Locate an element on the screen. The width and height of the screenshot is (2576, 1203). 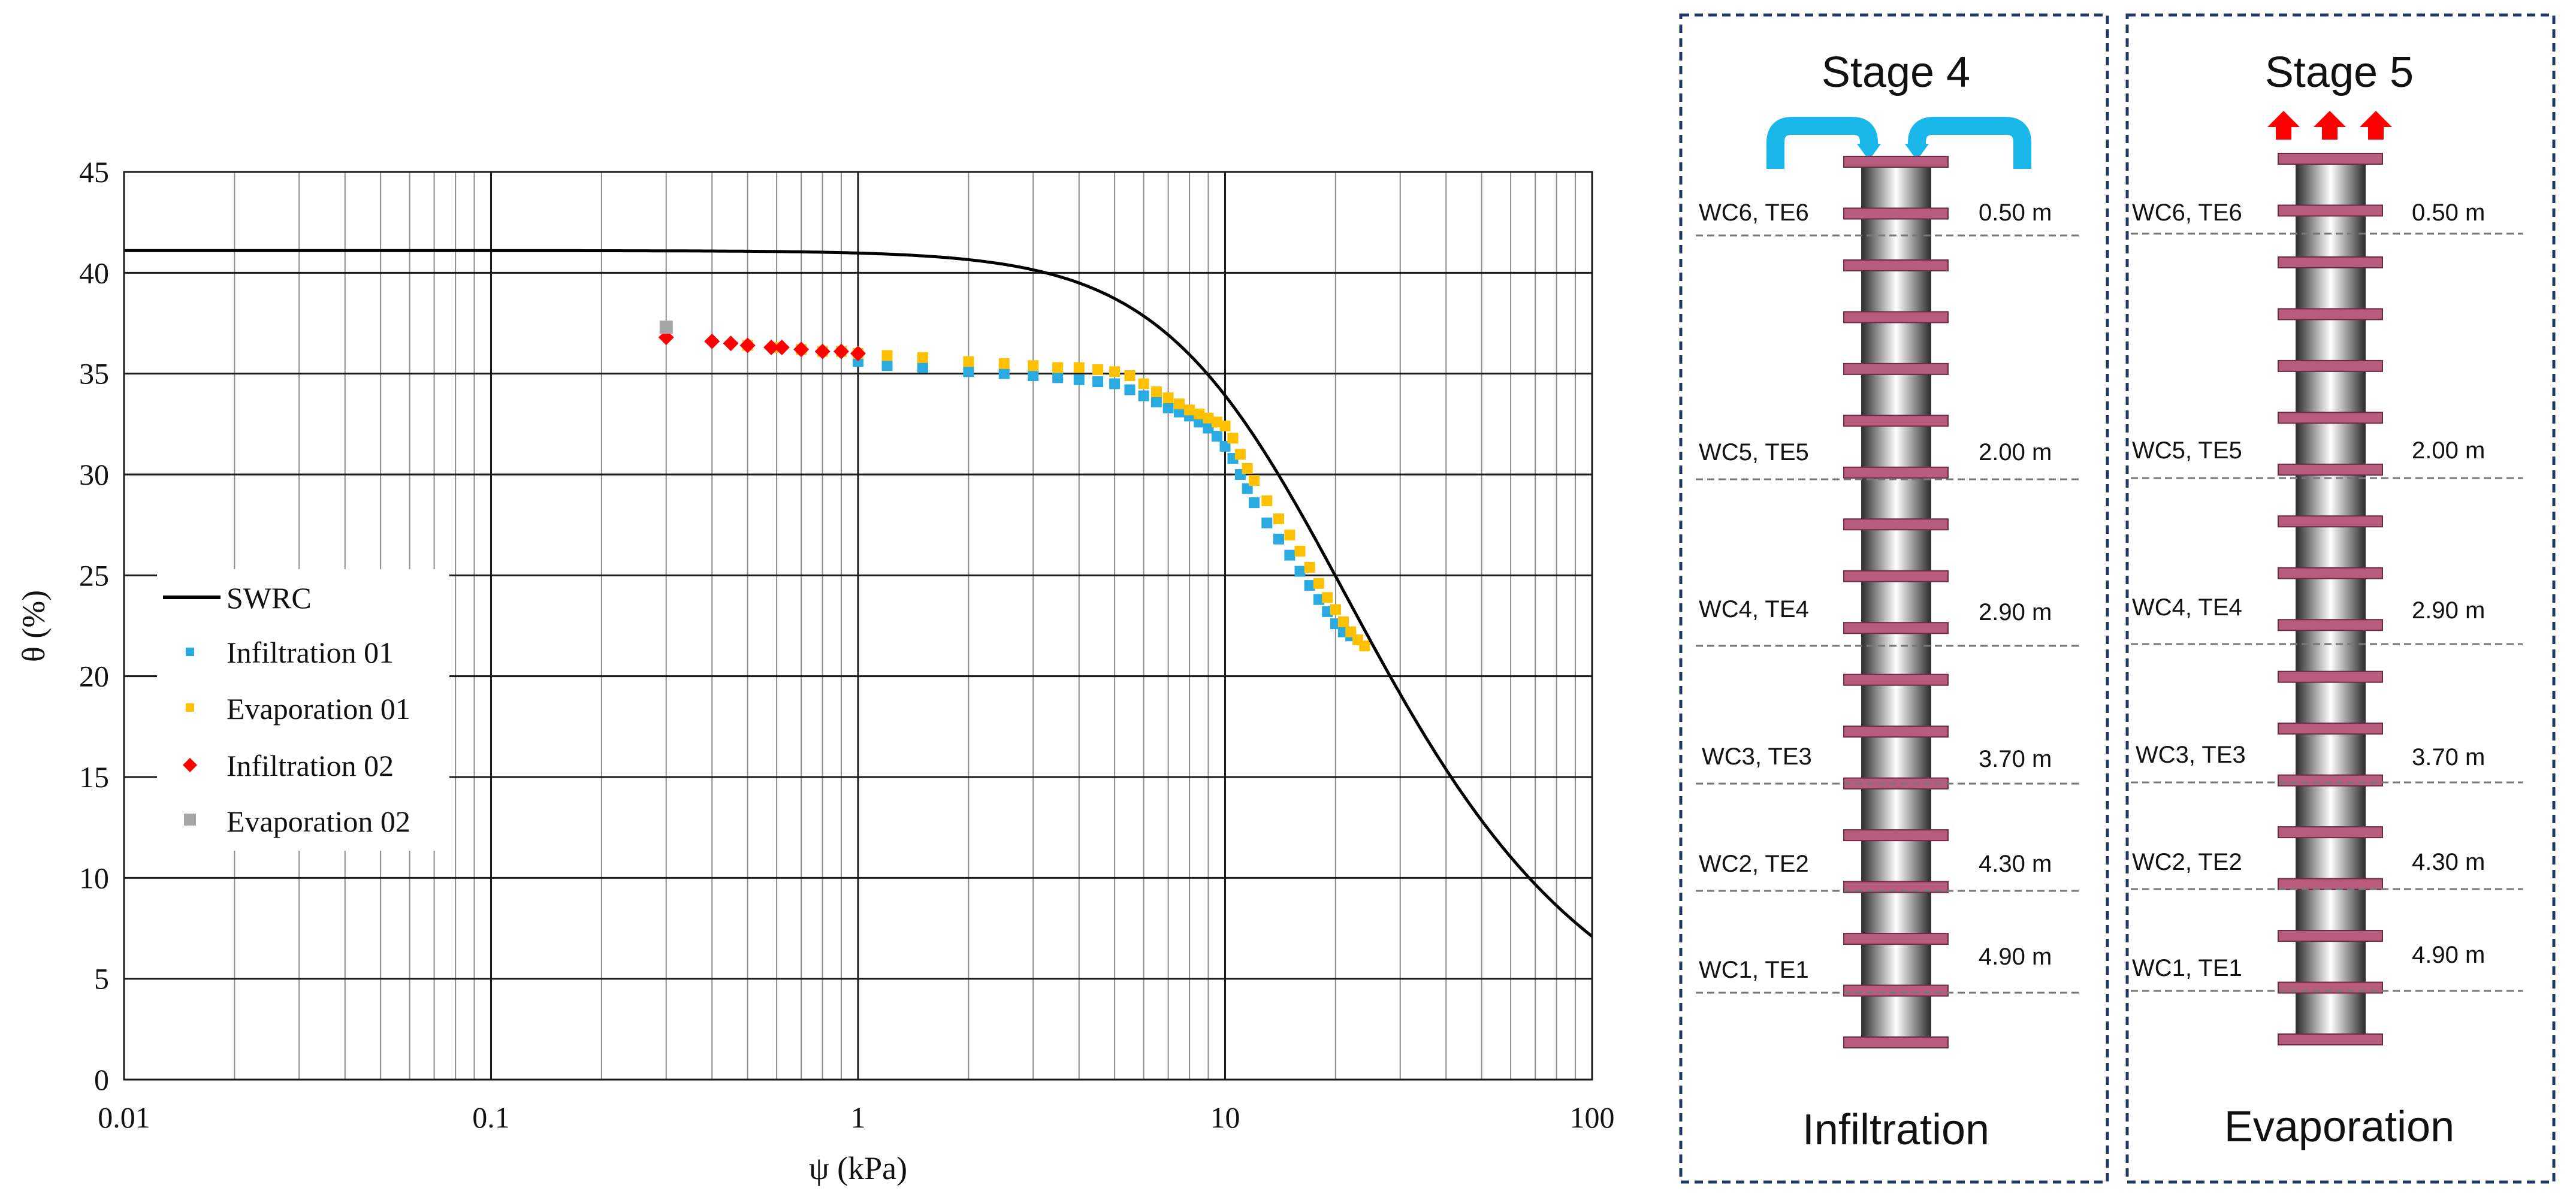
x-tick-label: 0.1 is located at coordinates (491, 1117).